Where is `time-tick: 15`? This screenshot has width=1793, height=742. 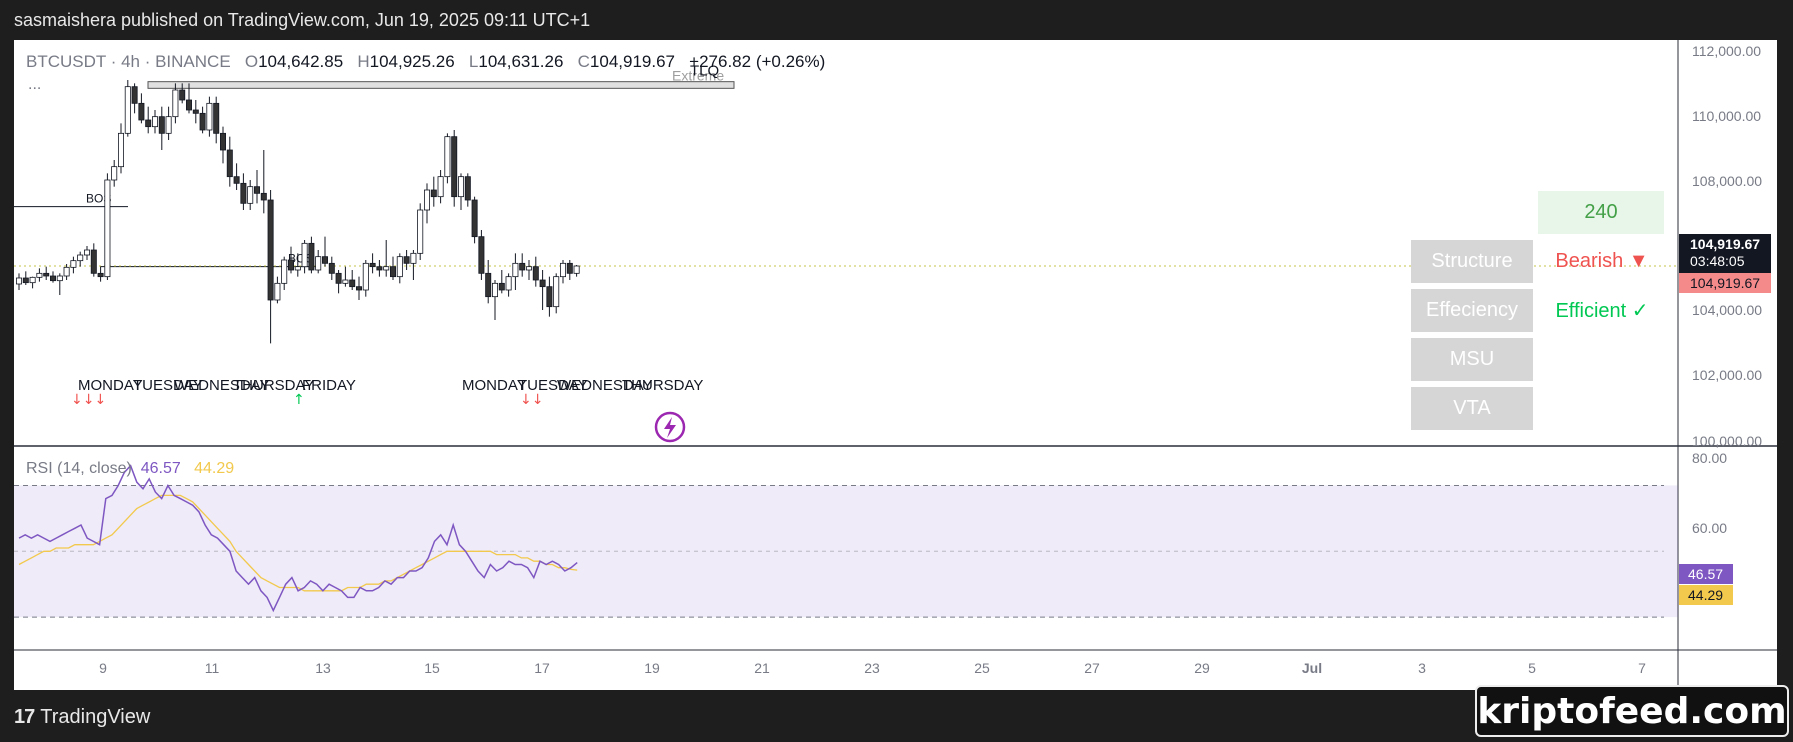 time-tick: 15 is located at coordinates (432, 668).